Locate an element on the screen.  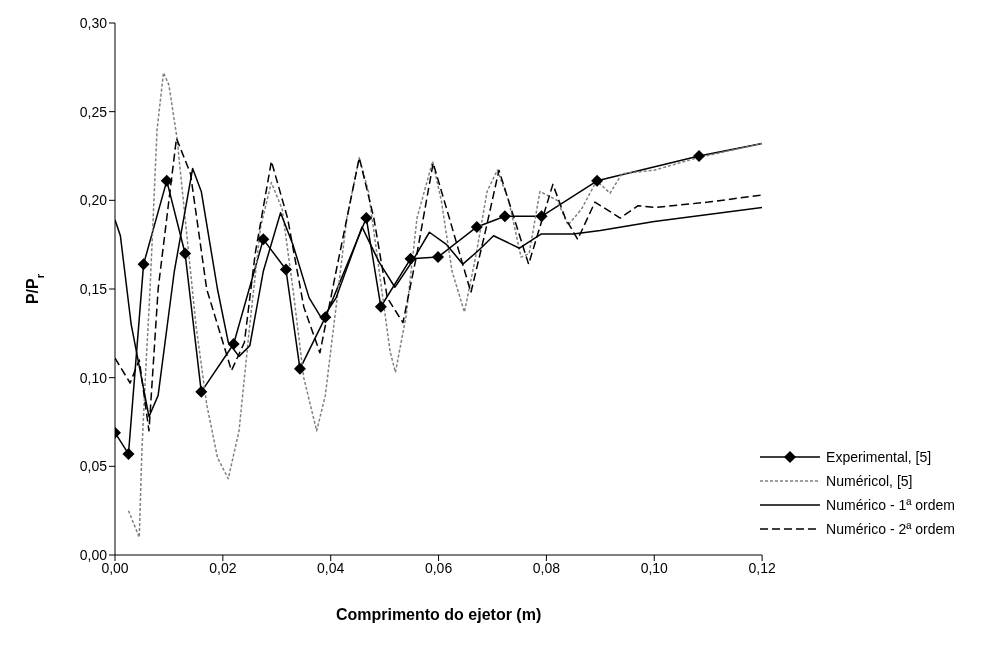
x-tick-label: 0,02 is located at coordinates (223, 567).